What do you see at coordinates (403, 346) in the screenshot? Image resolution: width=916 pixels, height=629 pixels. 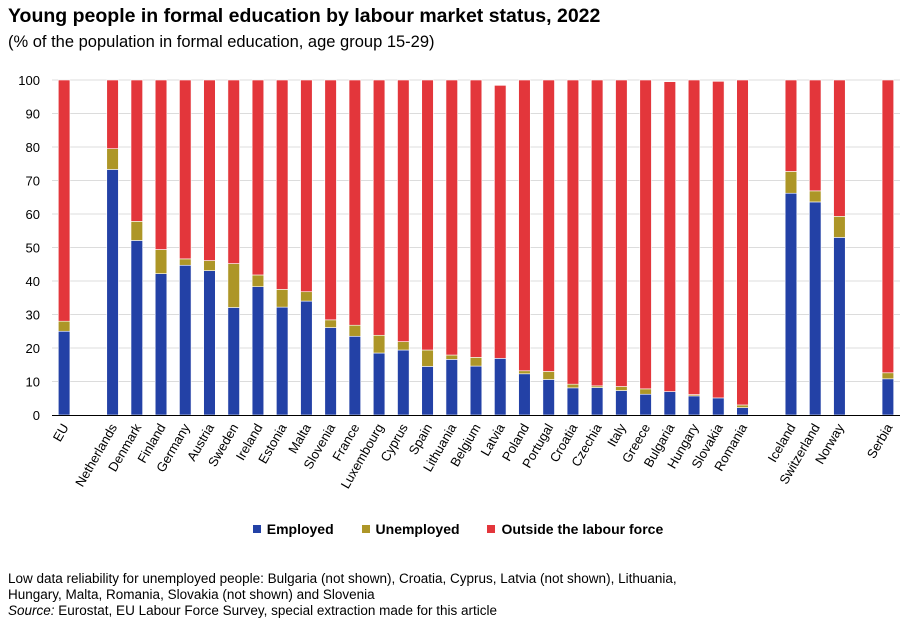 I see `bar-cyprus-unemployed` at bounding box center [403, 346].